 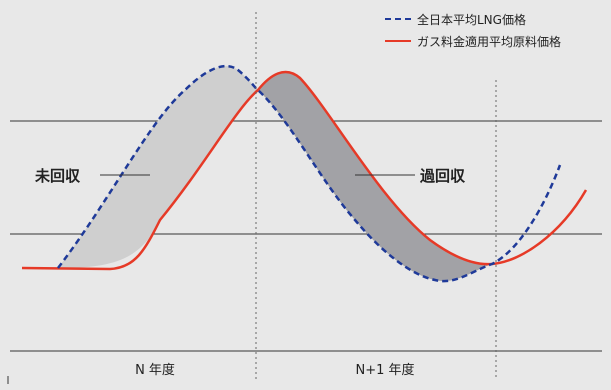 What do you see at coordinates (385, 370) in the screenshot?
I see `year-n1-label: N+1 年度` at bounding box center [385, 370].